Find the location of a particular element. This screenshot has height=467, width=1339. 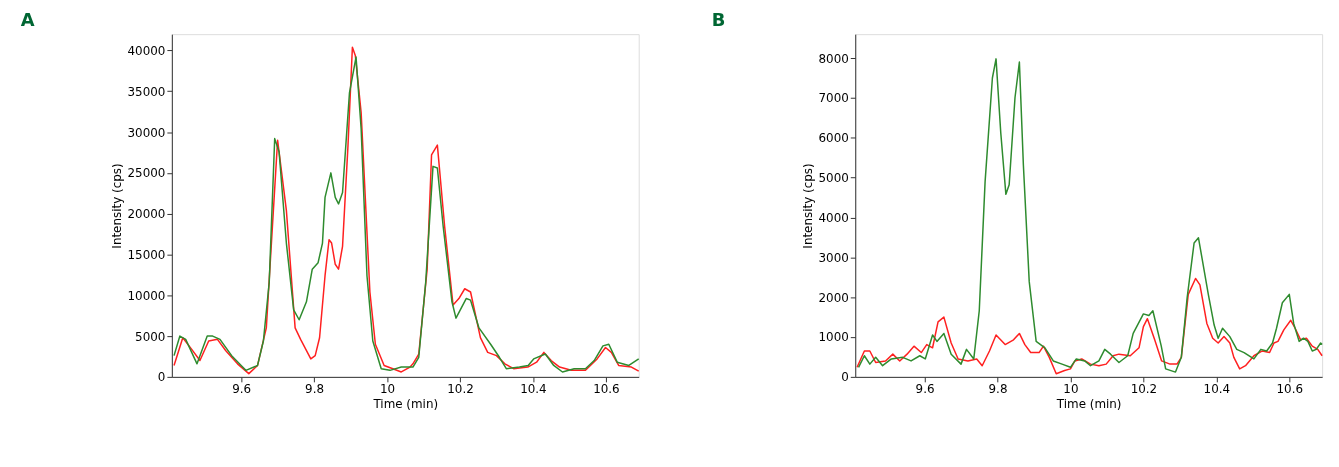

y-tick-label: 10000 is located at coordinates (146, 295).